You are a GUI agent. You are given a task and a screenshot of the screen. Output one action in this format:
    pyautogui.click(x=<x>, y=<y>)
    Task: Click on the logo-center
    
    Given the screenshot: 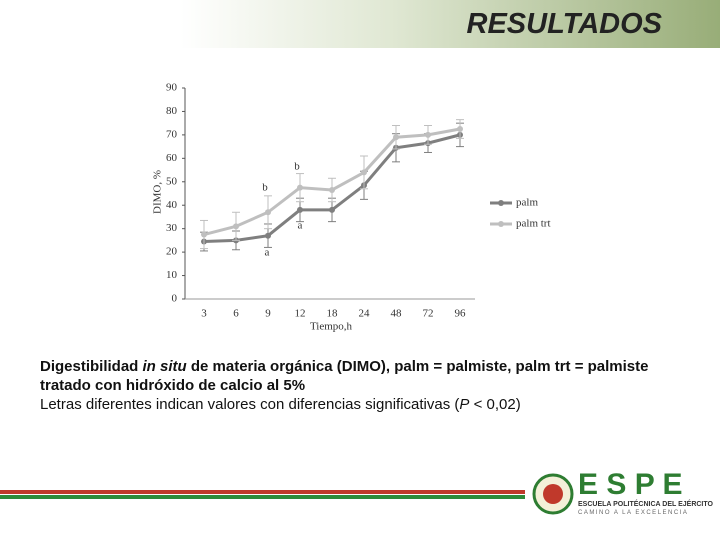 What is the action you would take?
    pyautogui.click(x=553, y=494)
    